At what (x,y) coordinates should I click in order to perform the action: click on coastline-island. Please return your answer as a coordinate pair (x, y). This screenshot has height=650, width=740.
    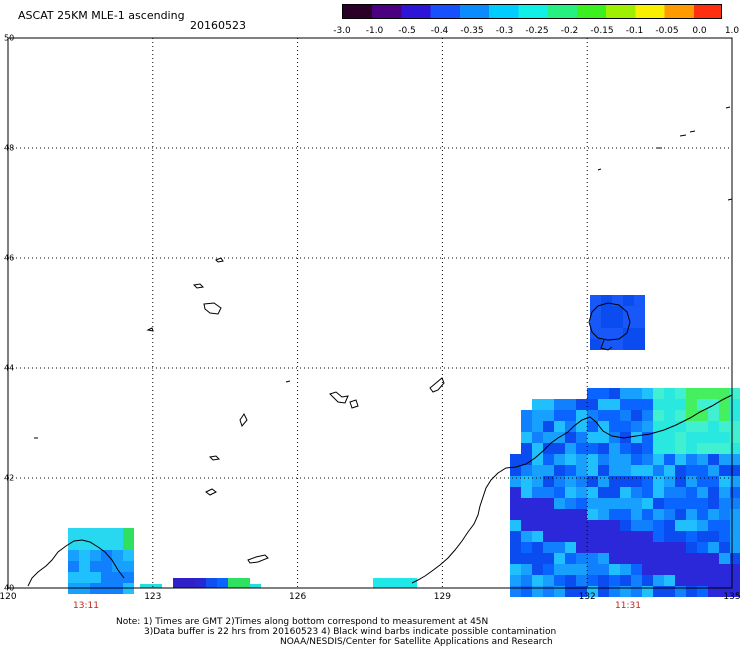
    Looking at the image, I should click on (609, 326).